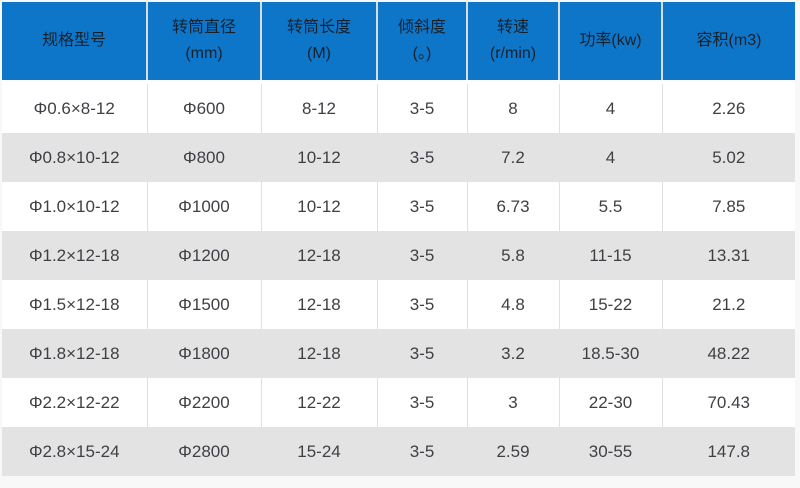 The height and width of the screenshot is (488, 800). I want to click on column-header-line: (。), so click(422, 53).